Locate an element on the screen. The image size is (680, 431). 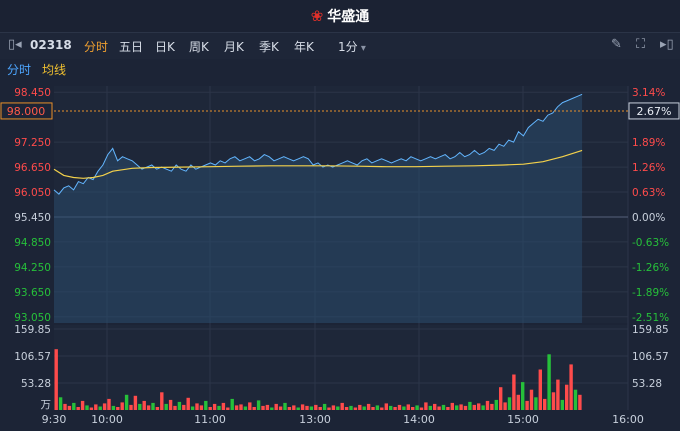
tab-monthly-k: 月K is located at coordinates (234, 47).